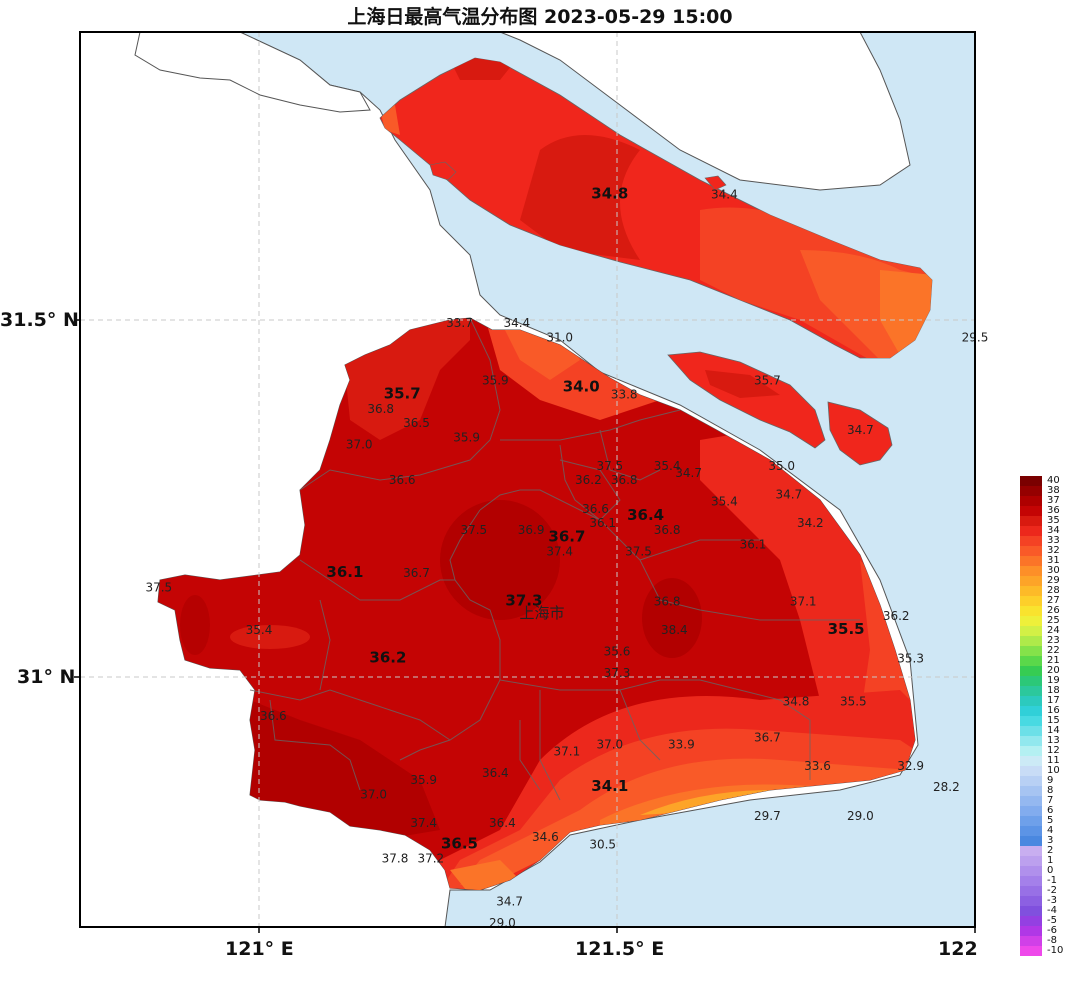 The width and height of the screenshot is (1080, 984). Describe the element at coordinates (1046, 610) in the screenshot. I see `legend-entry: 26` at that location.